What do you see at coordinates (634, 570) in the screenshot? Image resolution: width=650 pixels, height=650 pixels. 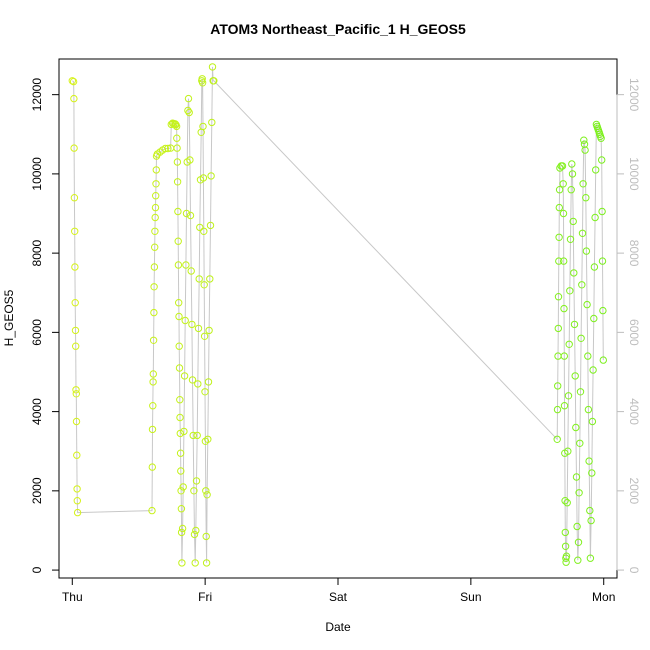 I see `y-tick-label-right: 0` at bounding box center [634, 570].